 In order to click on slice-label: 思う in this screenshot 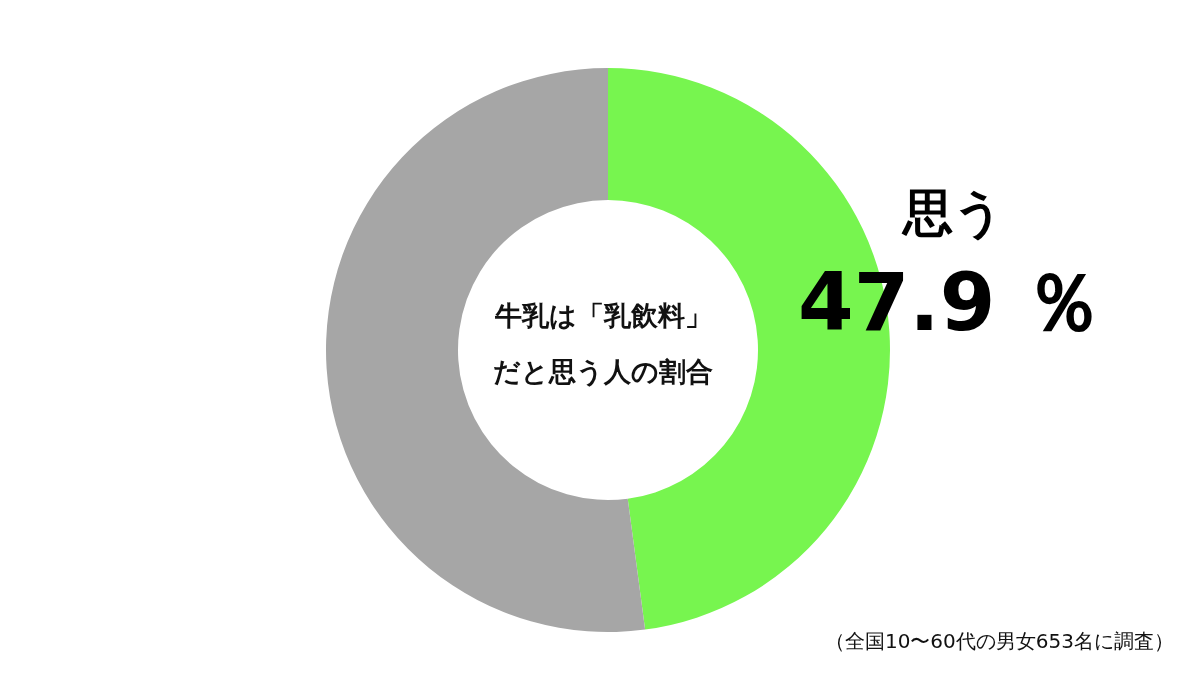, I will do `click(954, 213)`.